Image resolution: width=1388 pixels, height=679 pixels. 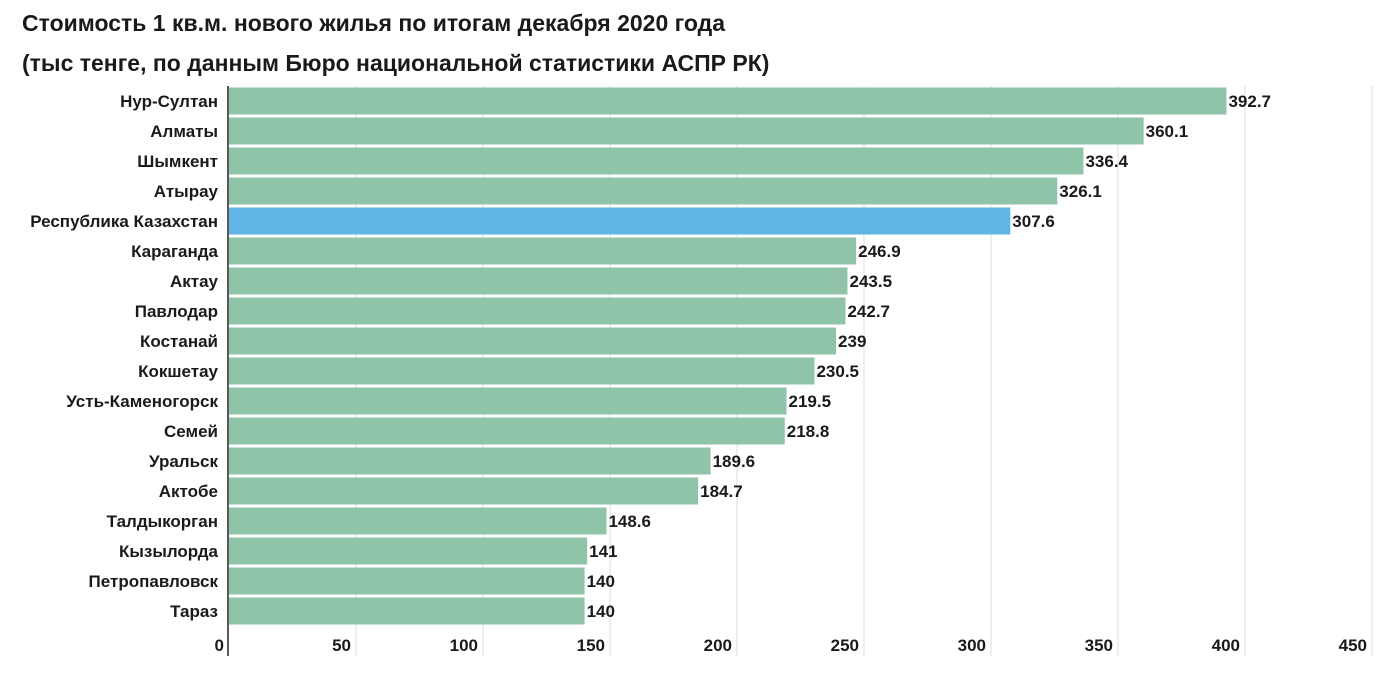 I want to click on category-label-12: Уральск, so click(x=183, y=461).